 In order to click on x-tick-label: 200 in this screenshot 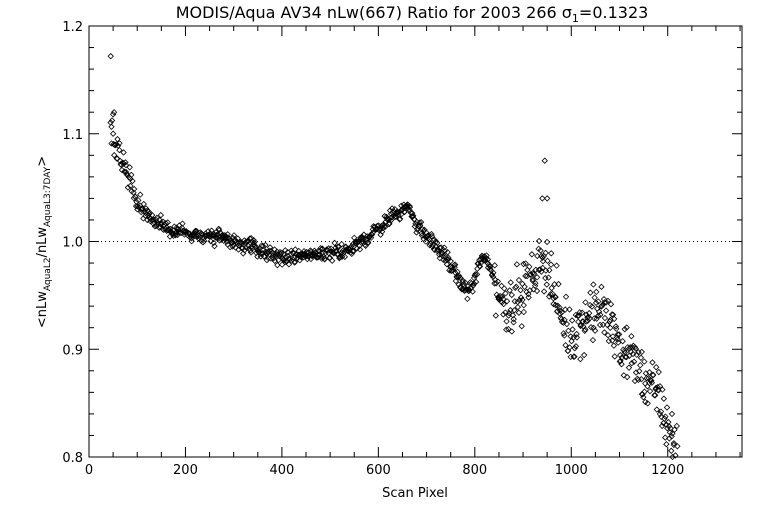, I will do `click(185, 470)`.